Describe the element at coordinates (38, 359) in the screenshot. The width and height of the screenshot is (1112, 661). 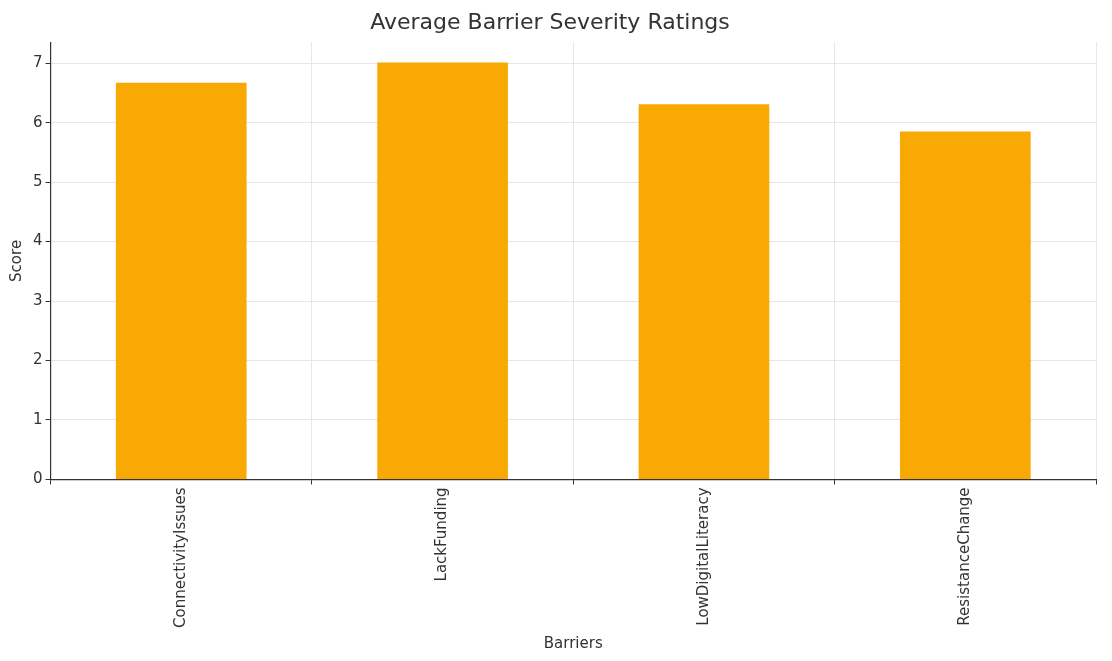
I see `y-tick-label: 2` at that location.